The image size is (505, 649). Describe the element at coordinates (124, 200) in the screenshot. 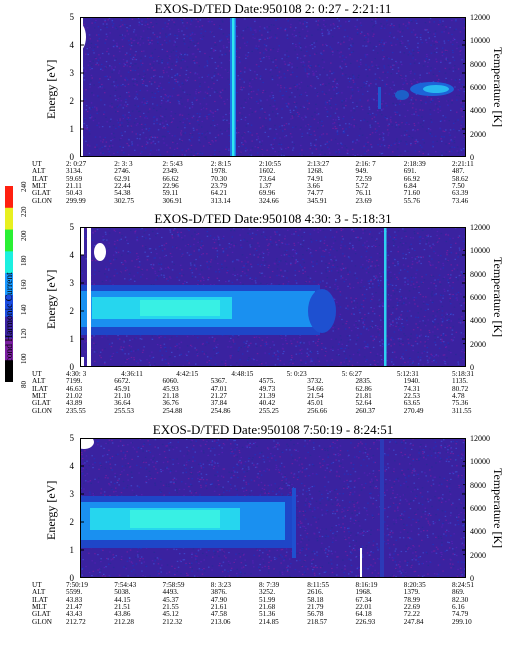

I see `ephemeris-value: 302.75` at that location.